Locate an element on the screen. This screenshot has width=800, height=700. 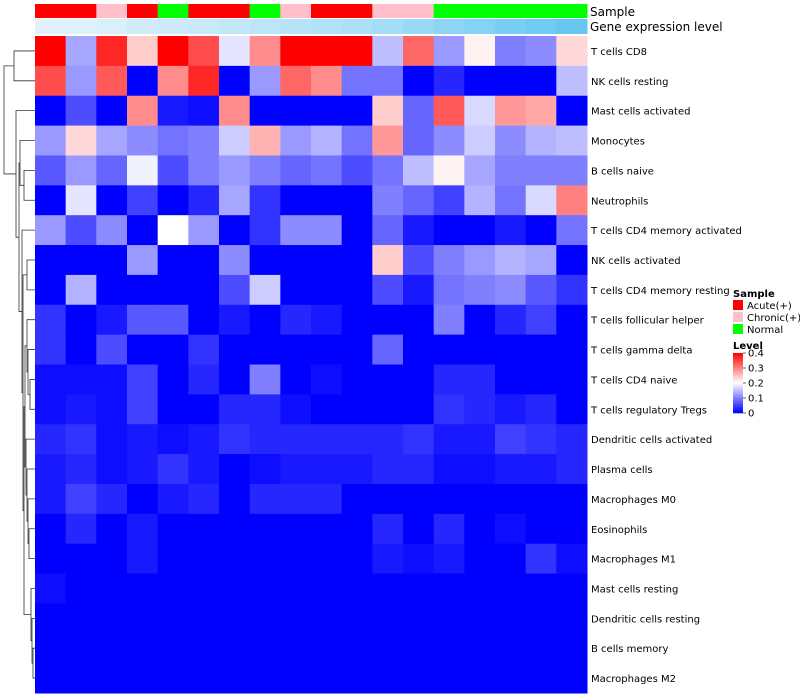
row-label: Monocytes is located at coordinates (618, 142).